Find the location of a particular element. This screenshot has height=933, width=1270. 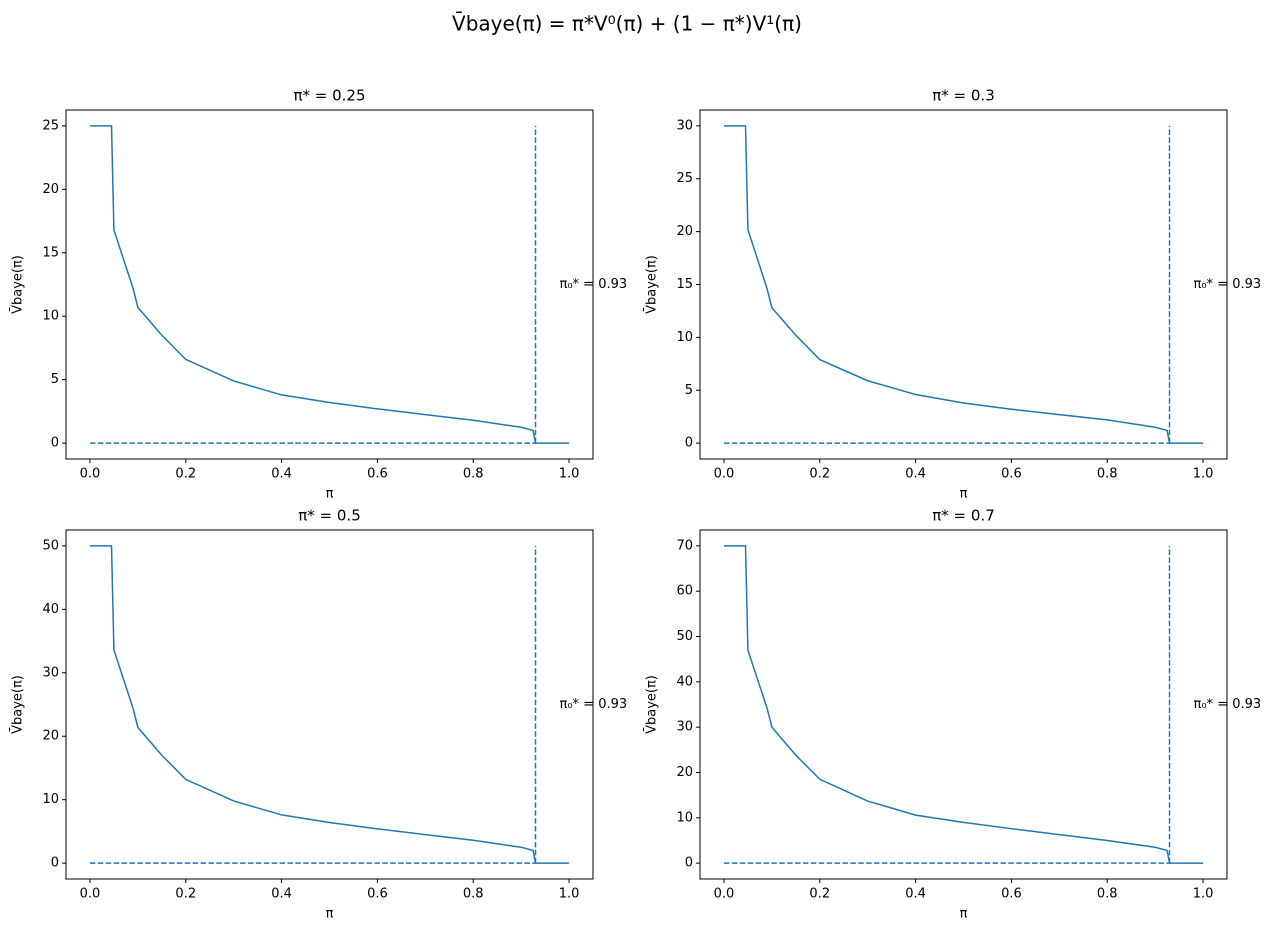

figure-title: V̄baye(π) = π*V⁰(π) + (1 − π*)V¹(π) is located at coordinates (627, 23).